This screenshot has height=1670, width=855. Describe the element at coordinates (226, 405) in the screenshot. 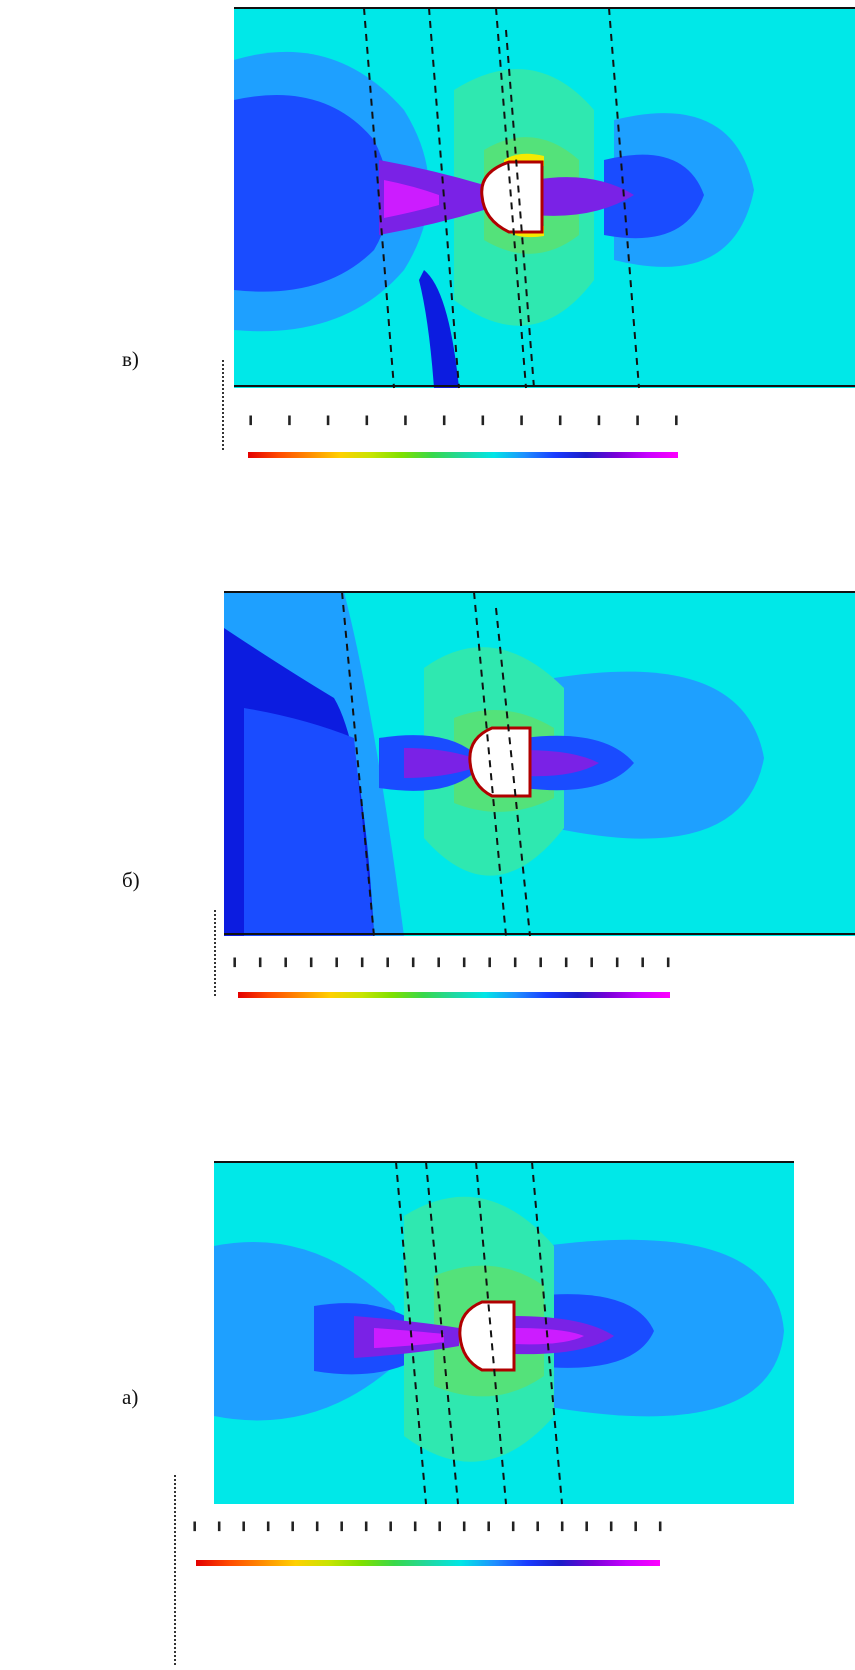

I see `scale-label-v` at that location.